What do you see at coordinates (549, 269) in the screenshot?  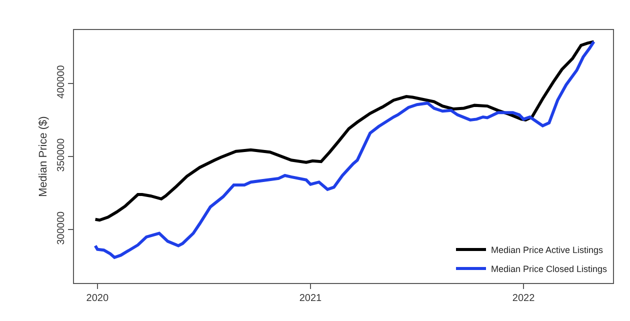 I see `legend-label: Median Price Closed Listings` at bounding box center [549, 269].